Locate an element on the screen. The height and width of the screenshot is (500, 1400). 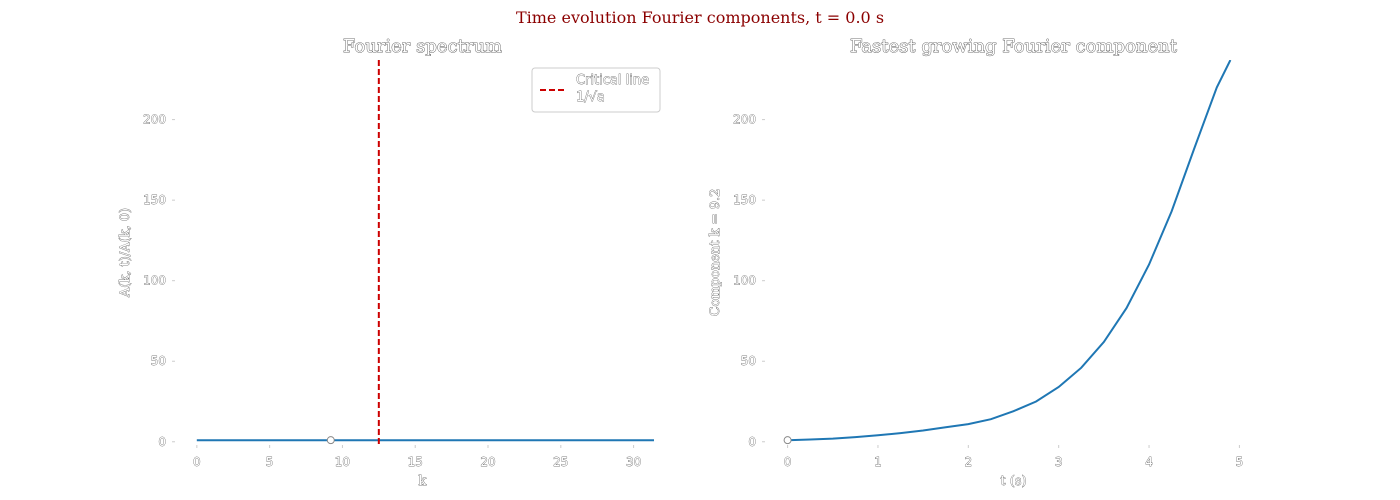
panel-title: Fourier spectrum is located at coordinates (422, 46).